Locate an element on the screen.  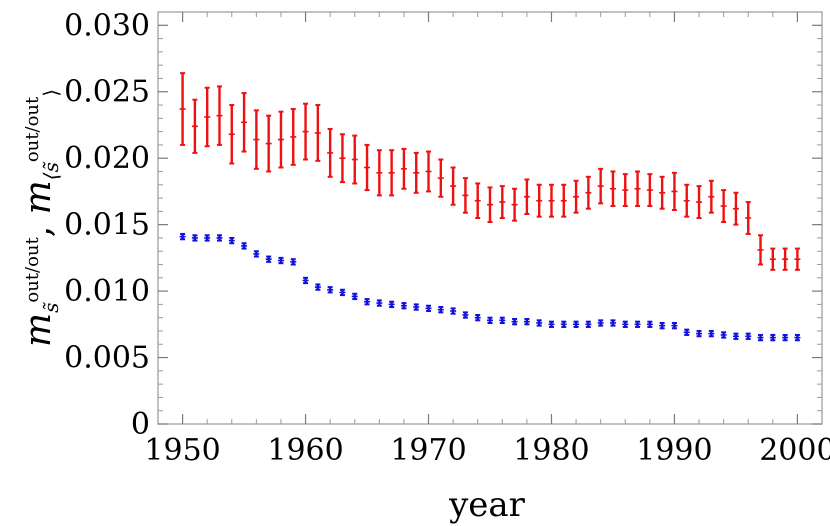
svg-text: ms̃out/out, m⟨s̃out/out⟩ is located at coordinates (40, 218).